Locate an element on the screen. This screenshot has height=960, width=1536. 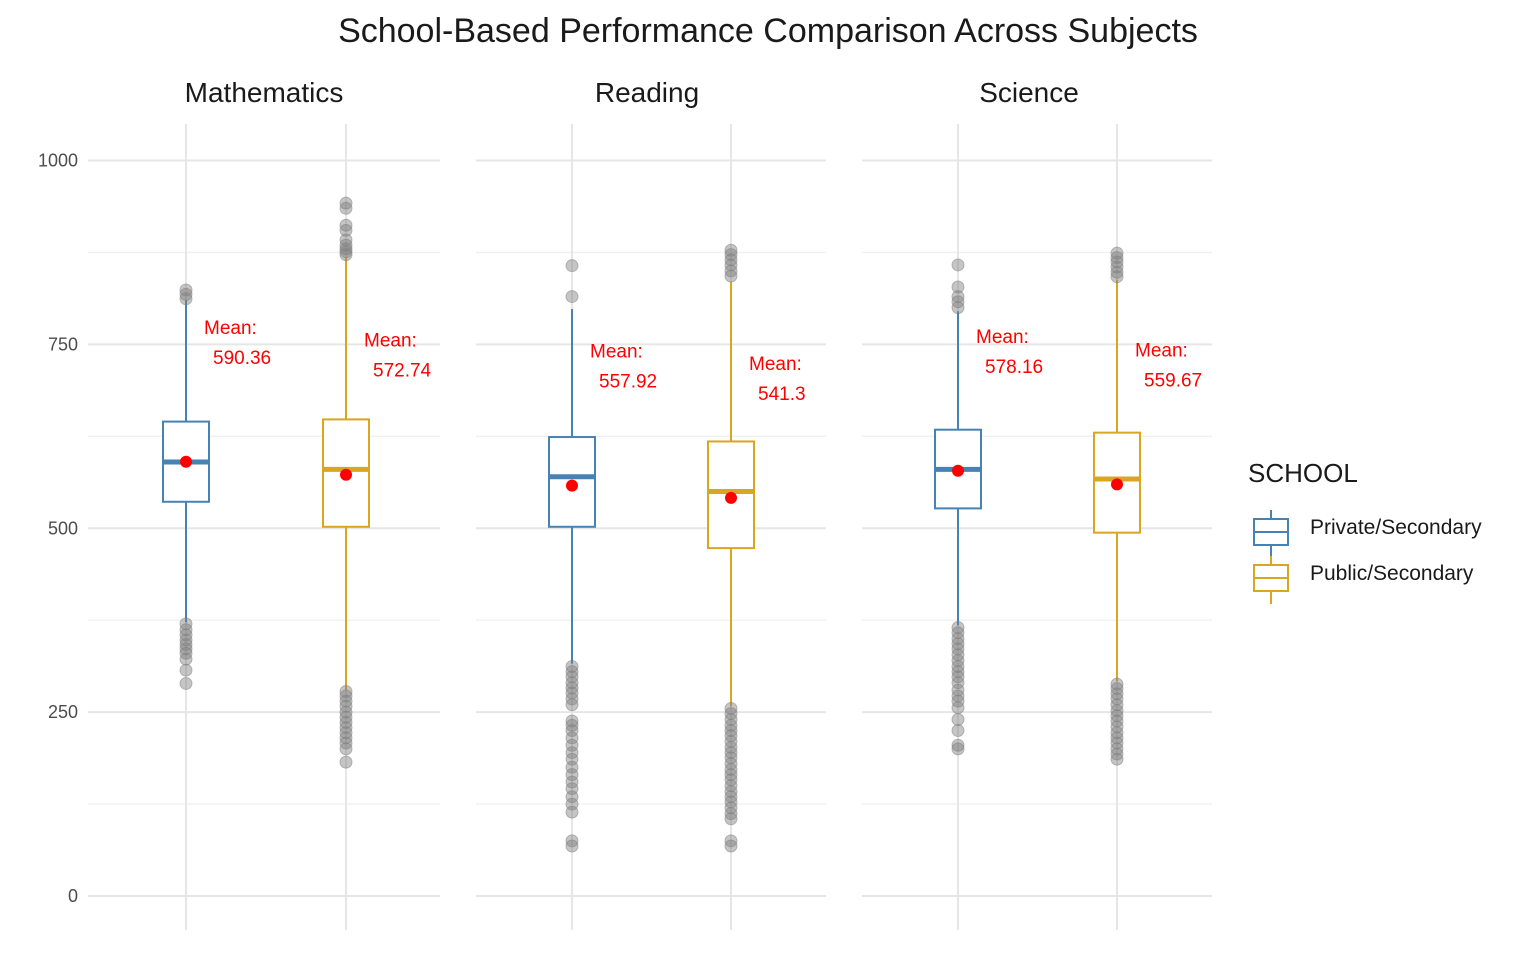
mean-label-value: 541.3 is located at coordinates (782, 394).